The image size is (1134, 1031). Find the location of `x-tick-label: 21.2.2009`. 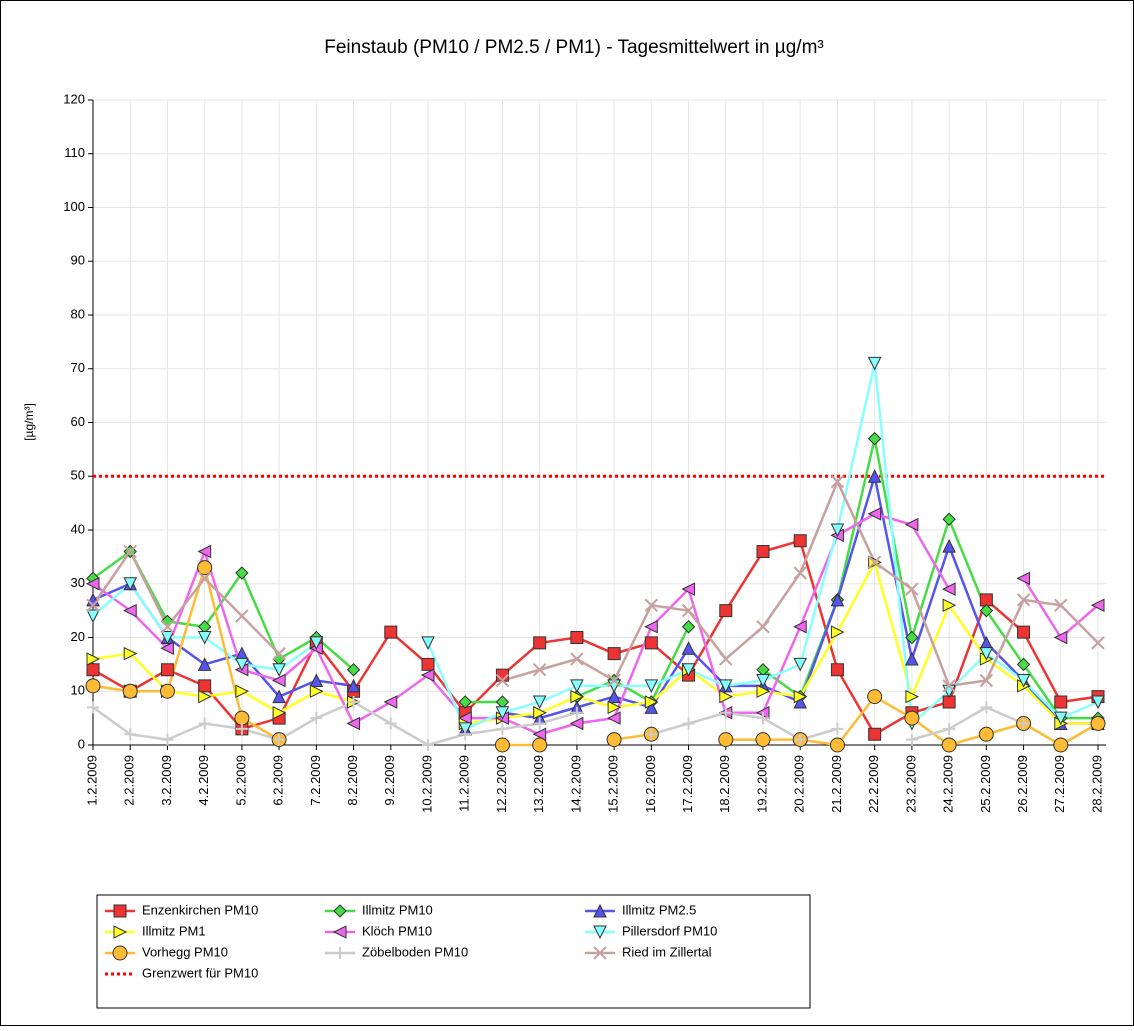

x-tick-label: 21.2.2009 is located at coordinates (836, 784).